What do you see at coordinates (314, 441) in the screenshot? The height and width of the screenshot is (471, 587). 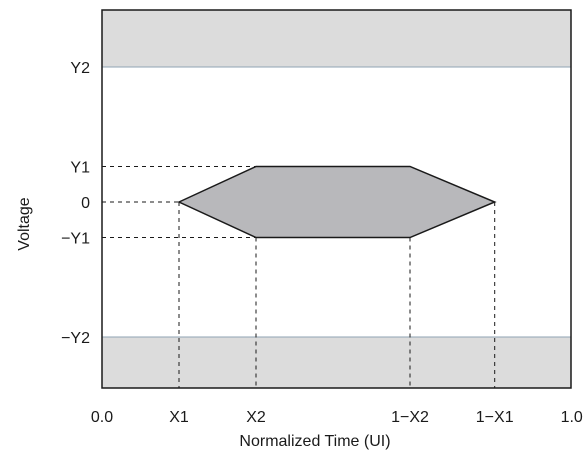 I see `x-axis-title: Normalized Time (UI)` at bounding box center [314, 441].